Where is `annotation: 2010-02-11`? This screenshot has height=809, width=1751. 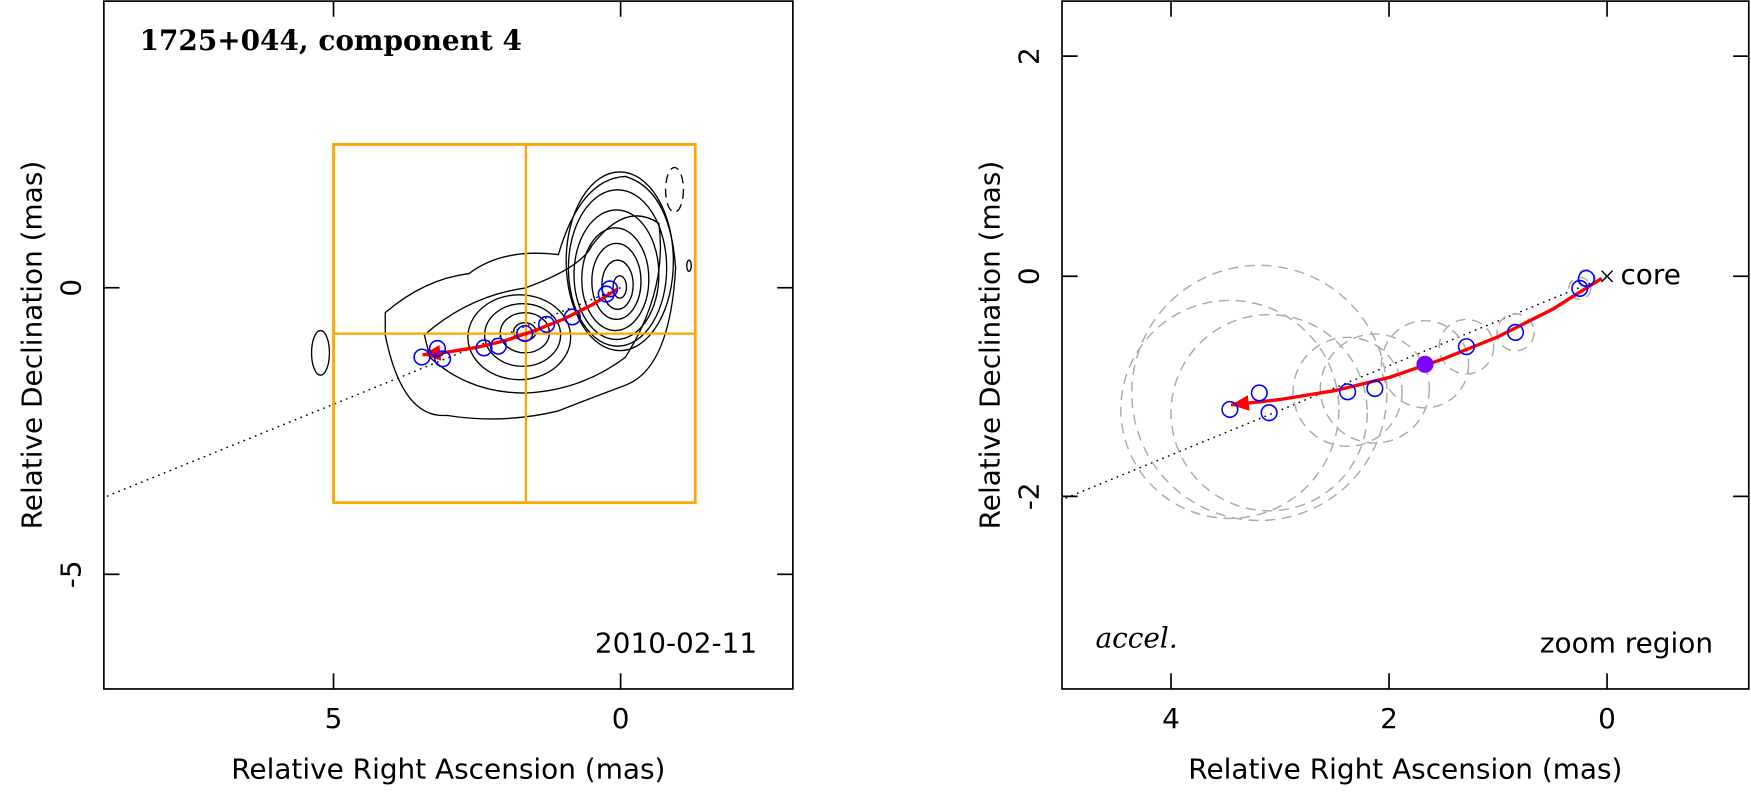 annotation: 2010-02-11 is located at coordinates (676, 642).